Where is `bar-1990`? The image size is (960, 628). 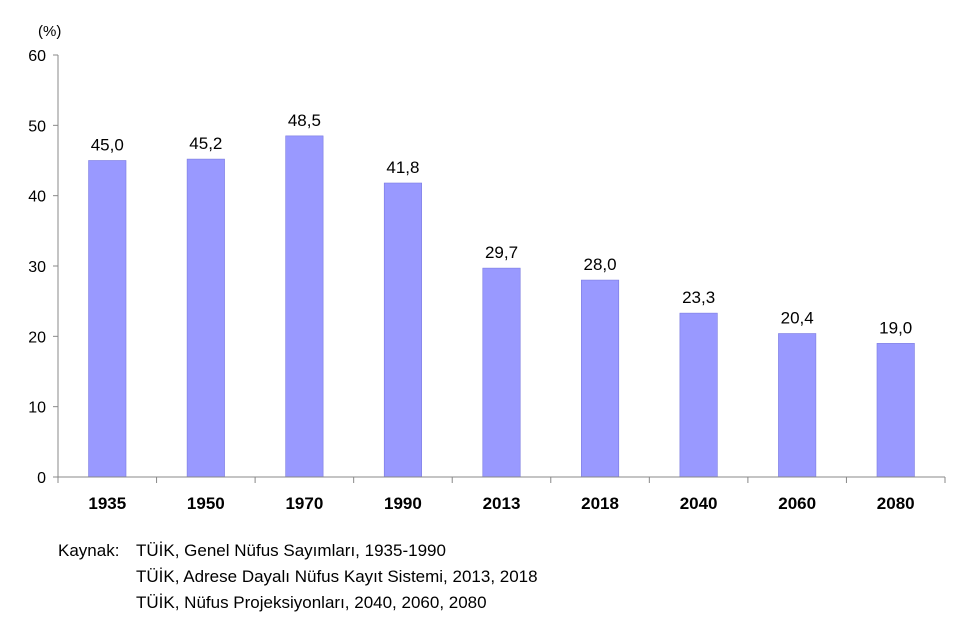
bar-1990 is located at coordinates (402, 330).